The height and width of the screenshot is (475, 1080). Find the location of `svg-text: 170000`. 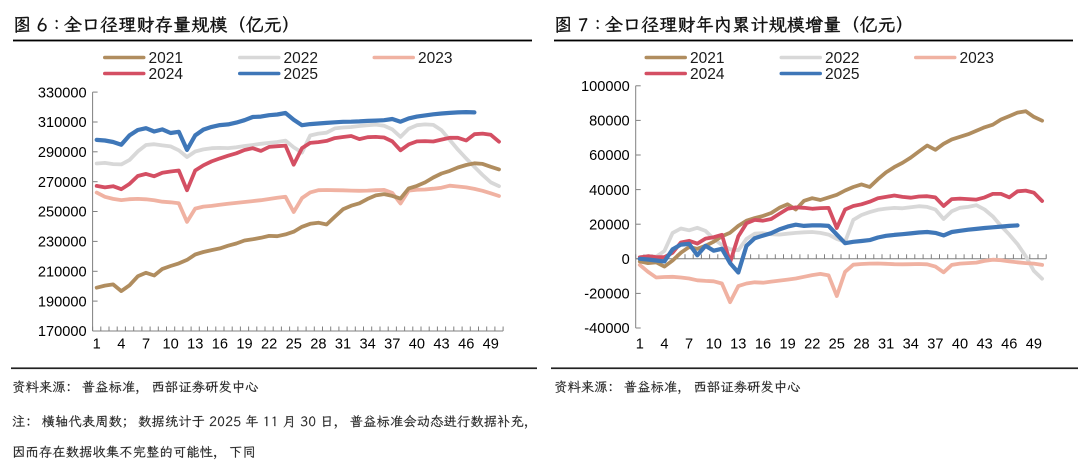

svg-text: 170000 is located at coordinates (62, 332).